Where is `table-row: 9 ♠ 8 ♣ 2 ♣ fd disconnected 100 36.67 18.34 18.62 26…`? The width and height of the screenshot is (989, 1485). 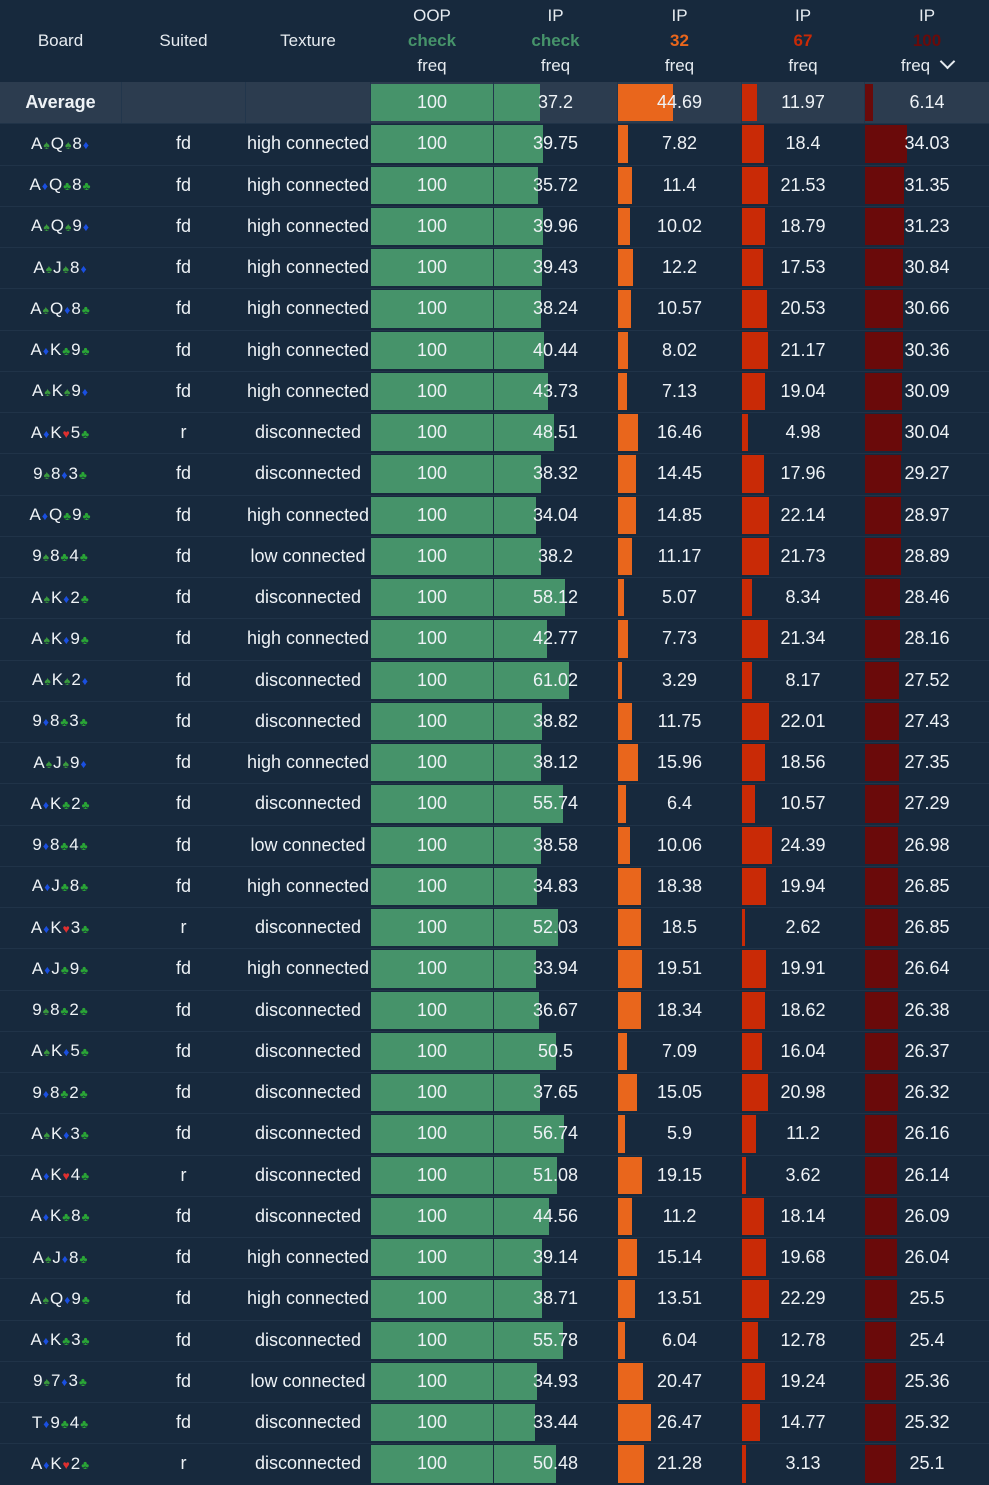 table-row: 9 ♠ 8 ♣ 2 ♣ fd disconnected 100 36.67 18.34 18.62 26… is located at coordinates (494, 1010).